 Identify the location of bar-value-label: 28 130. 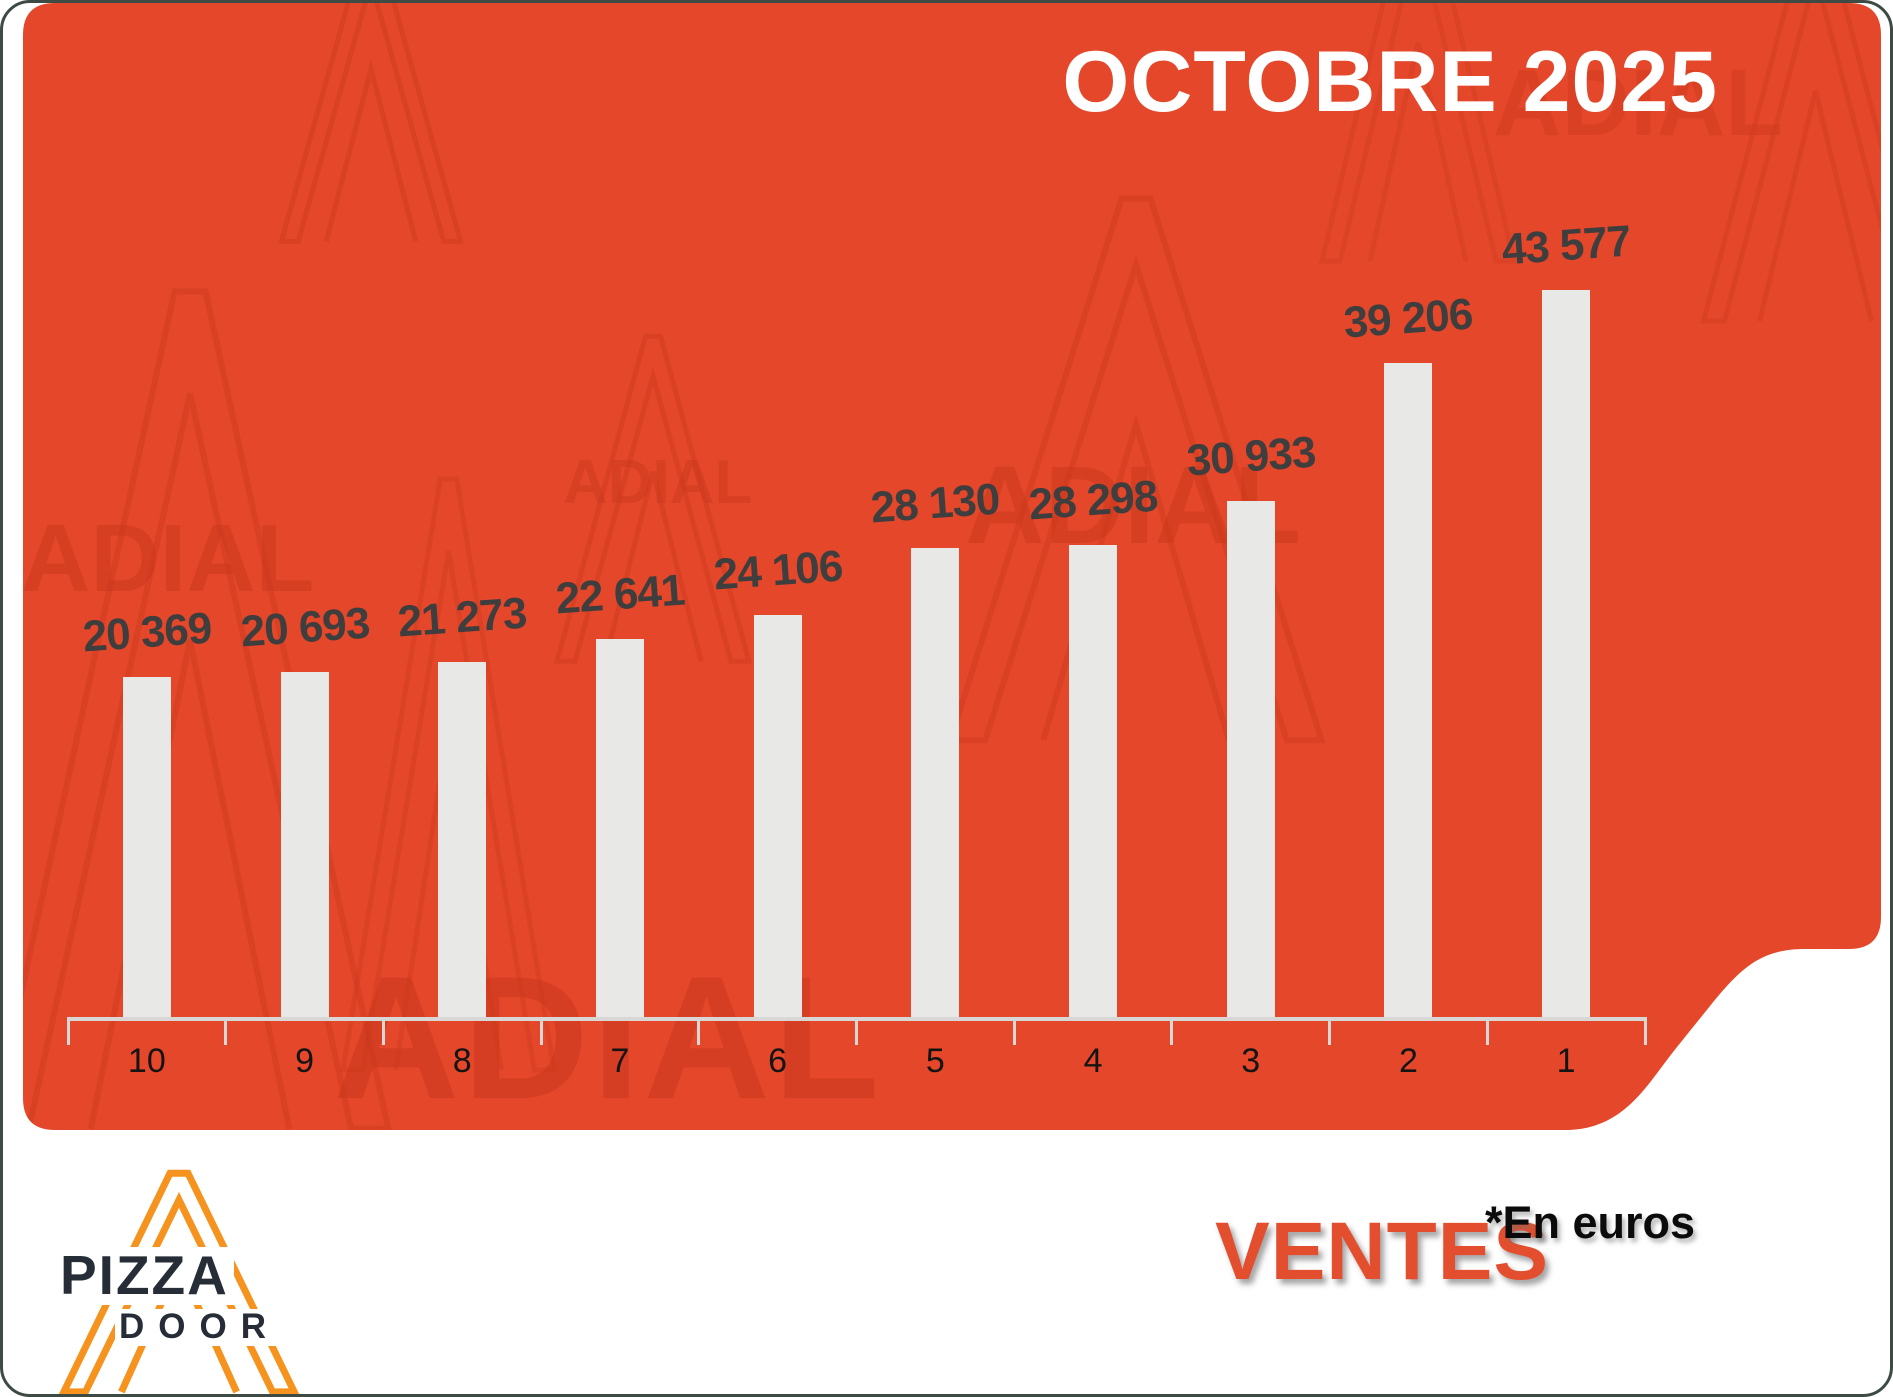
(935, 503).